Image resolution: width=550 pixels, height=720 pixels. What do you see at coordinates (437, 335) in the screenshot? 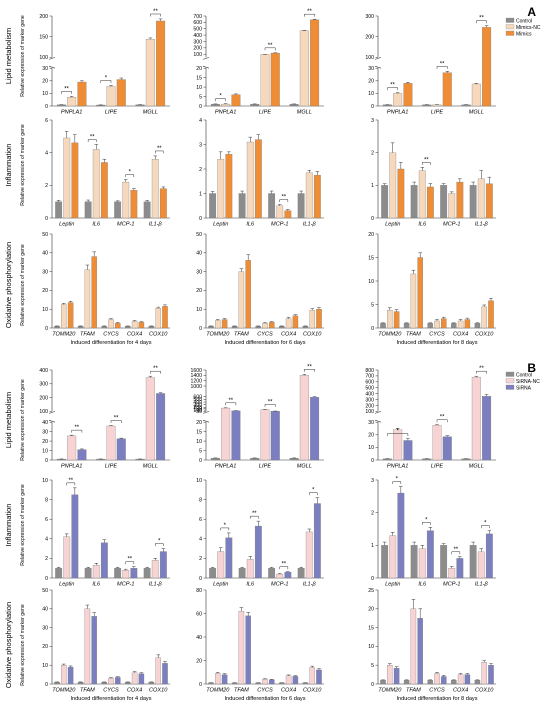
I see `x-tick-label: CYCS` at bounding box center [437, 335].